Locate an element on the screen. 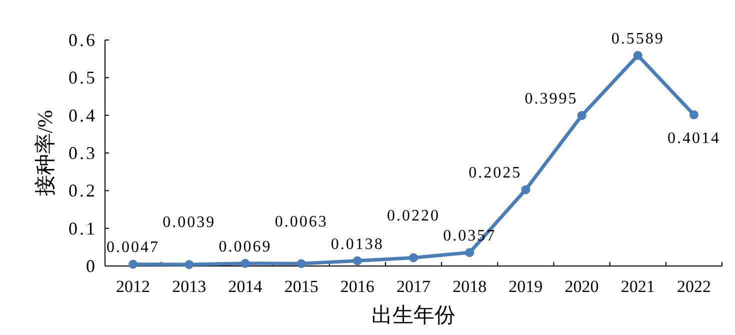 The width and height of the screenshot is (735, 335). x-tick-label: 2022 is located at coordinates (693, 286).